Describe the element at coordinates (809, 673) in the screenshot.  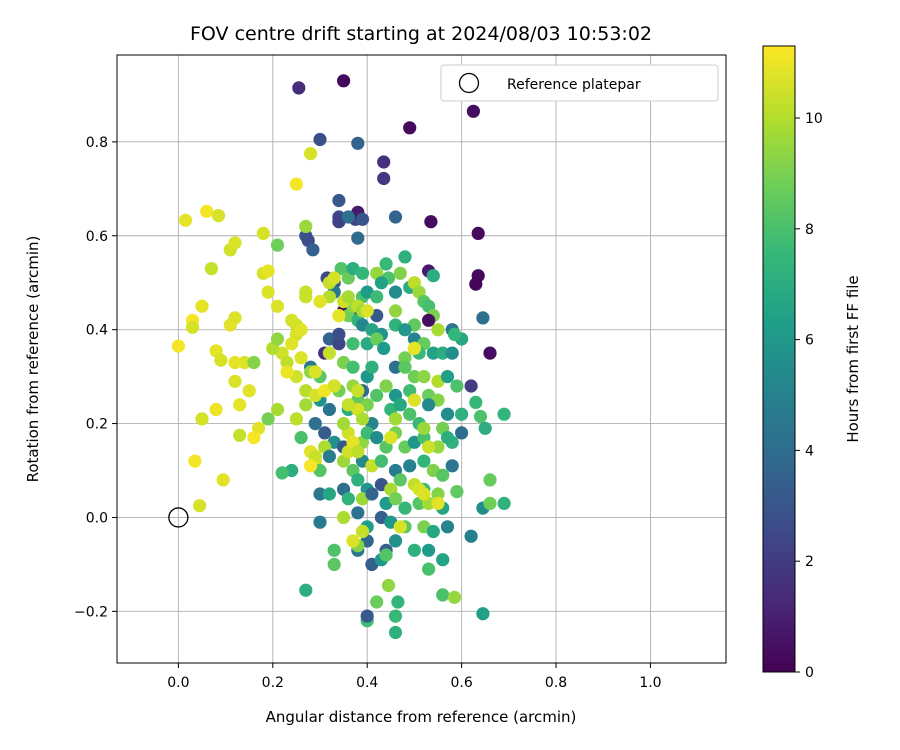
I see `colorbar-tick-label: 0` at that location.